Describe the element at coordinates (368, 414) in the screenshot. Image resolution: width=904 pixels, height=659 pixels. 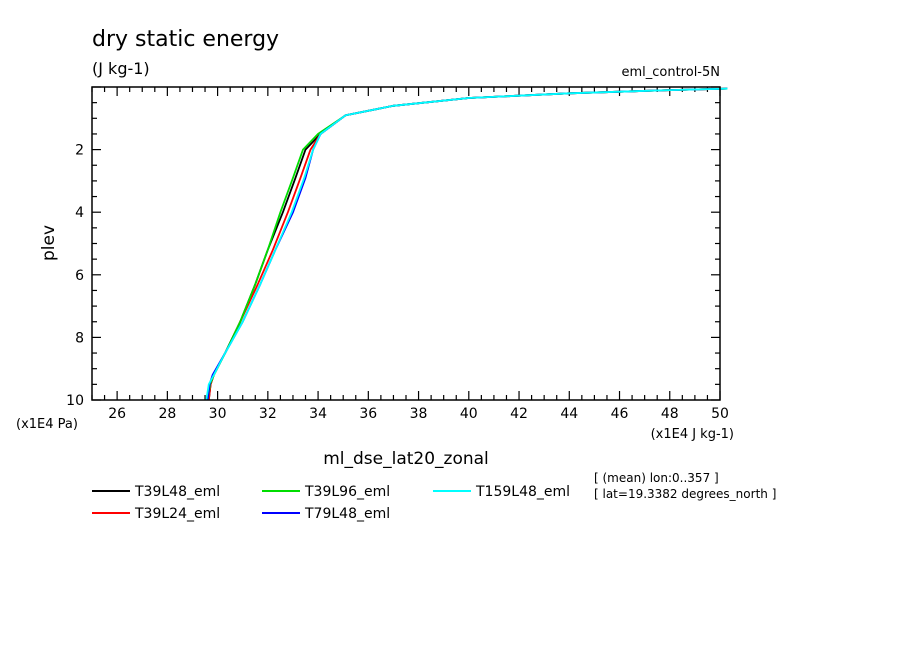
I see `x-tick-label: 36` at that location.